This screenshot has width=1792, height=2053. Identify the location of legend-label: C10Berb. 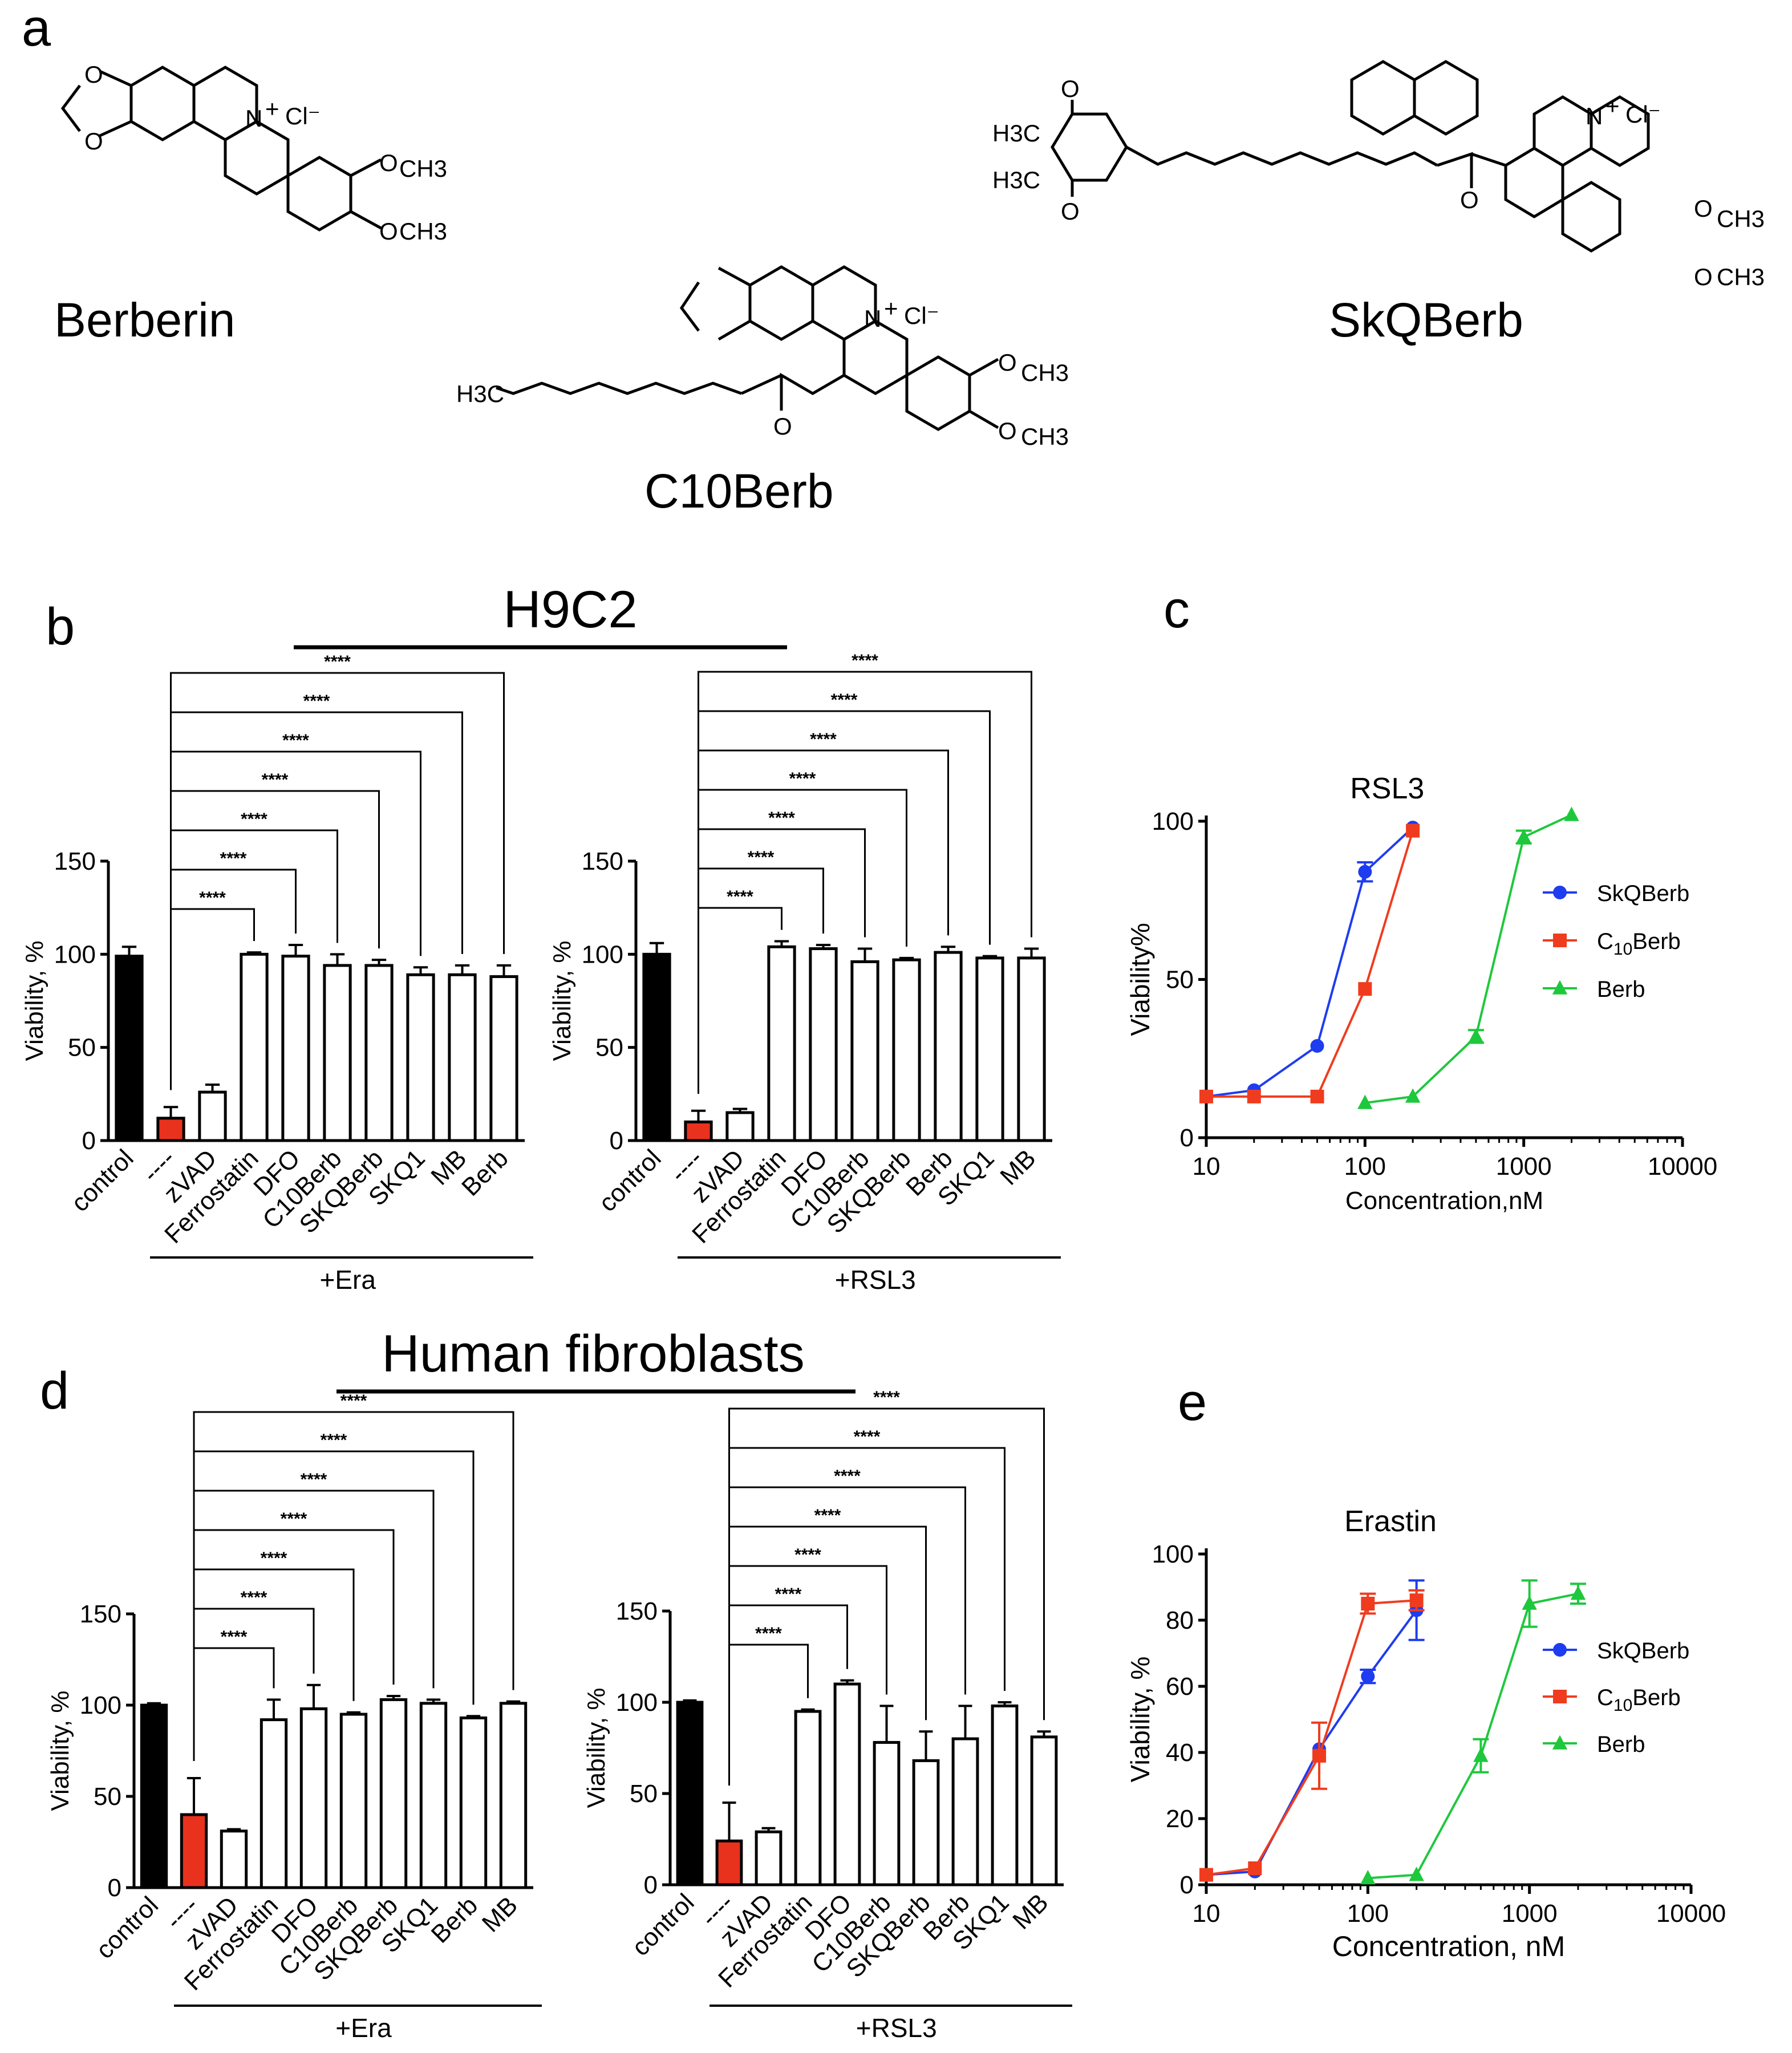
(1639, 1700).